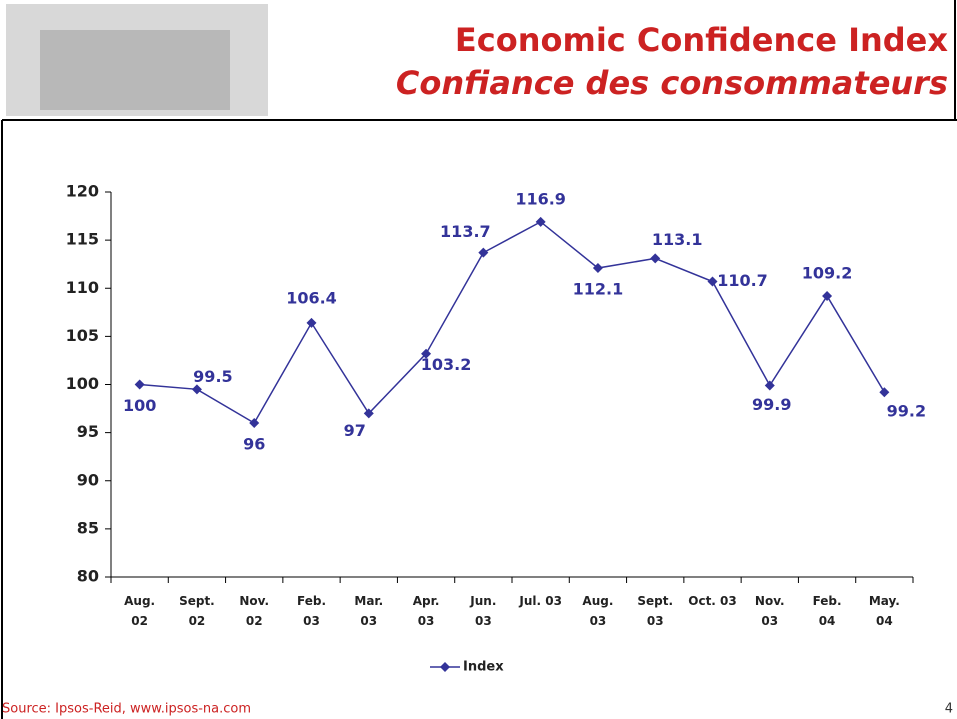  Describe the element at coordinates (126, 709) in the screenshot. I see `source: Source: Ipsos-Reid, www.ipsos-na.com` at that location.